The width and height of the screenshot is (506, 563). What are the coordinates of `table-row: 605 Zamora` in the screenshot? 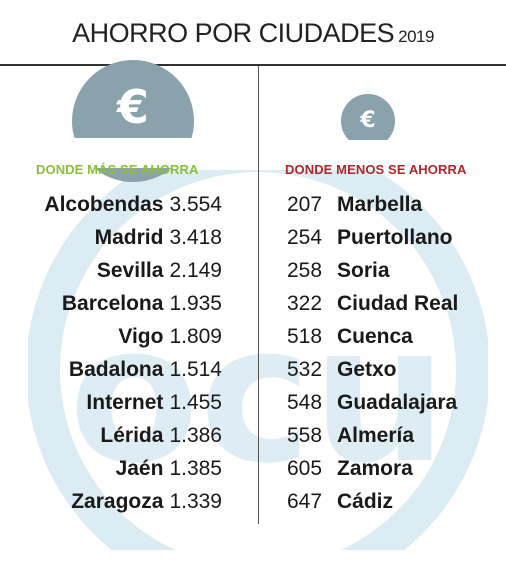 It's located at (394, 468).